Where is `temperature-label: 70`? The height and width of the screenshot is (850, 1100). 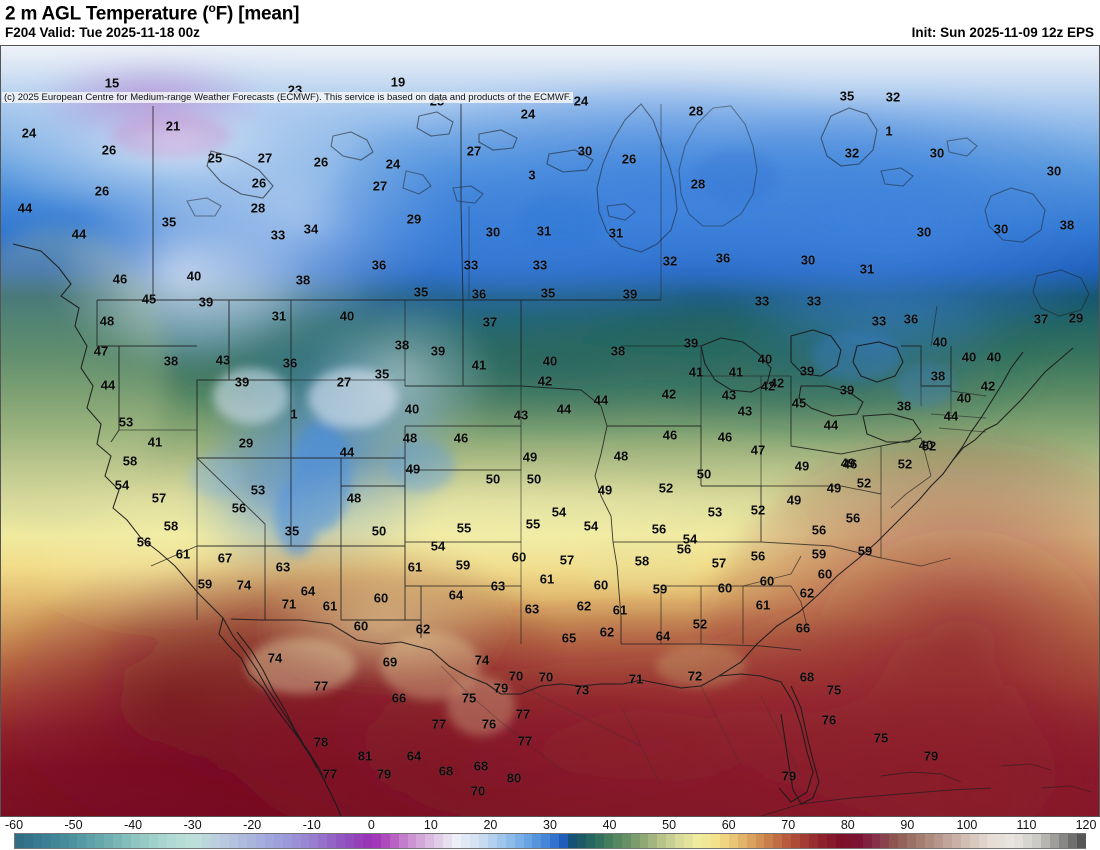
temperature-label: 70 is located at coordinates (516, 676).